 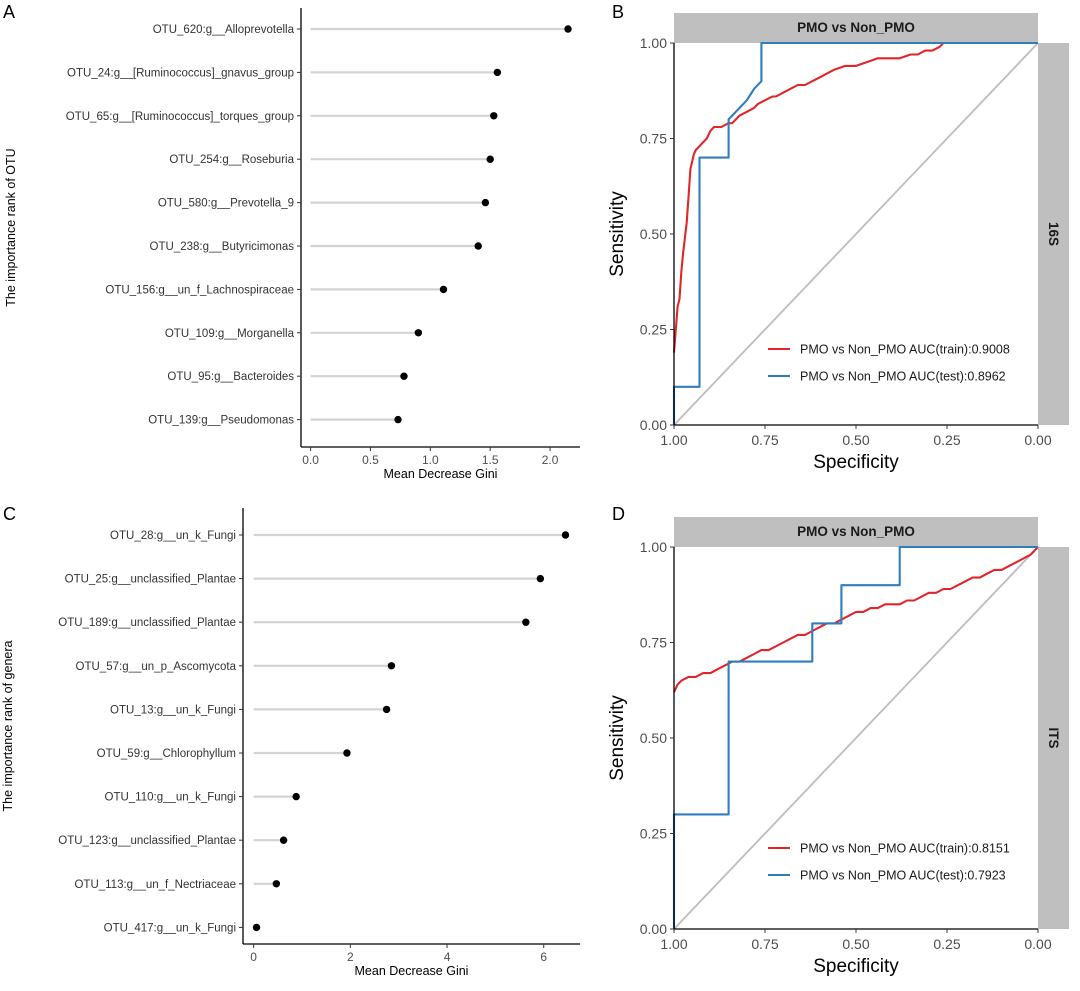 I want to click on y-tick-label: OTU_113:g__un_f_Nectriaceae, so click(x=155, y=885).